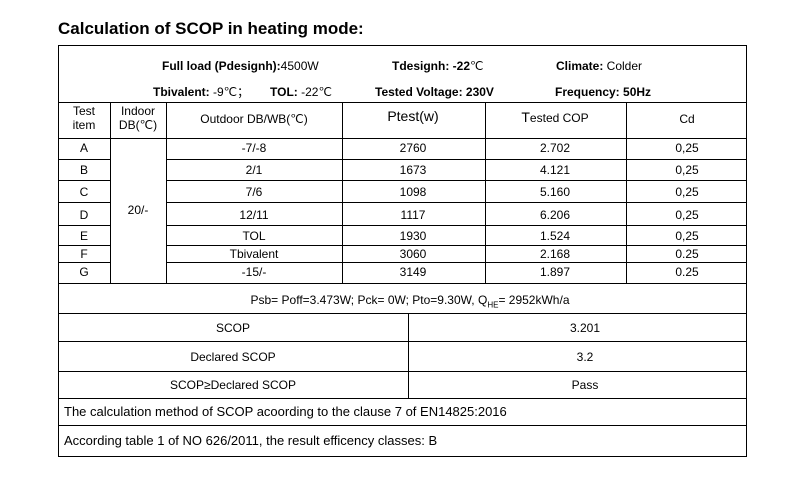  Describe the element at coordinates (254, 272) in the screenshot. I see `row-outdoor: -15/-` at that location.